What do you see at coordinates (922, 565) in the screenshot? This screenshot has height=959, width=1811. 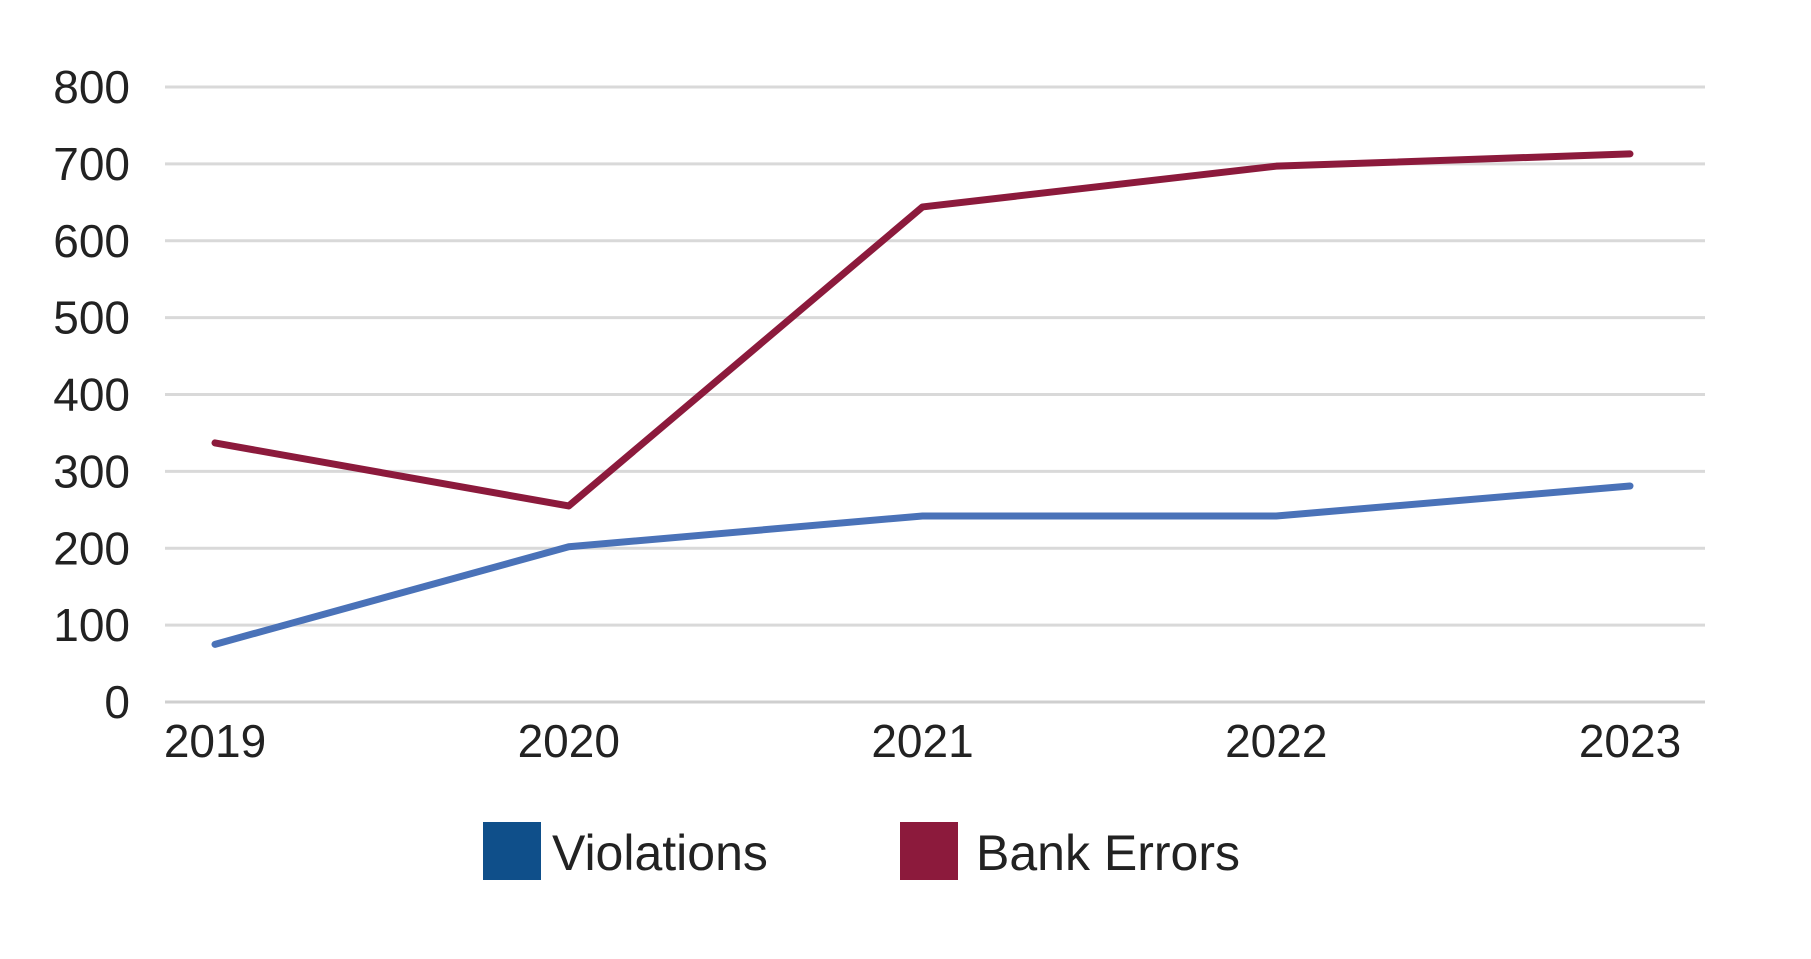 I see `series-line-violations` at bounding box center [922, 565].